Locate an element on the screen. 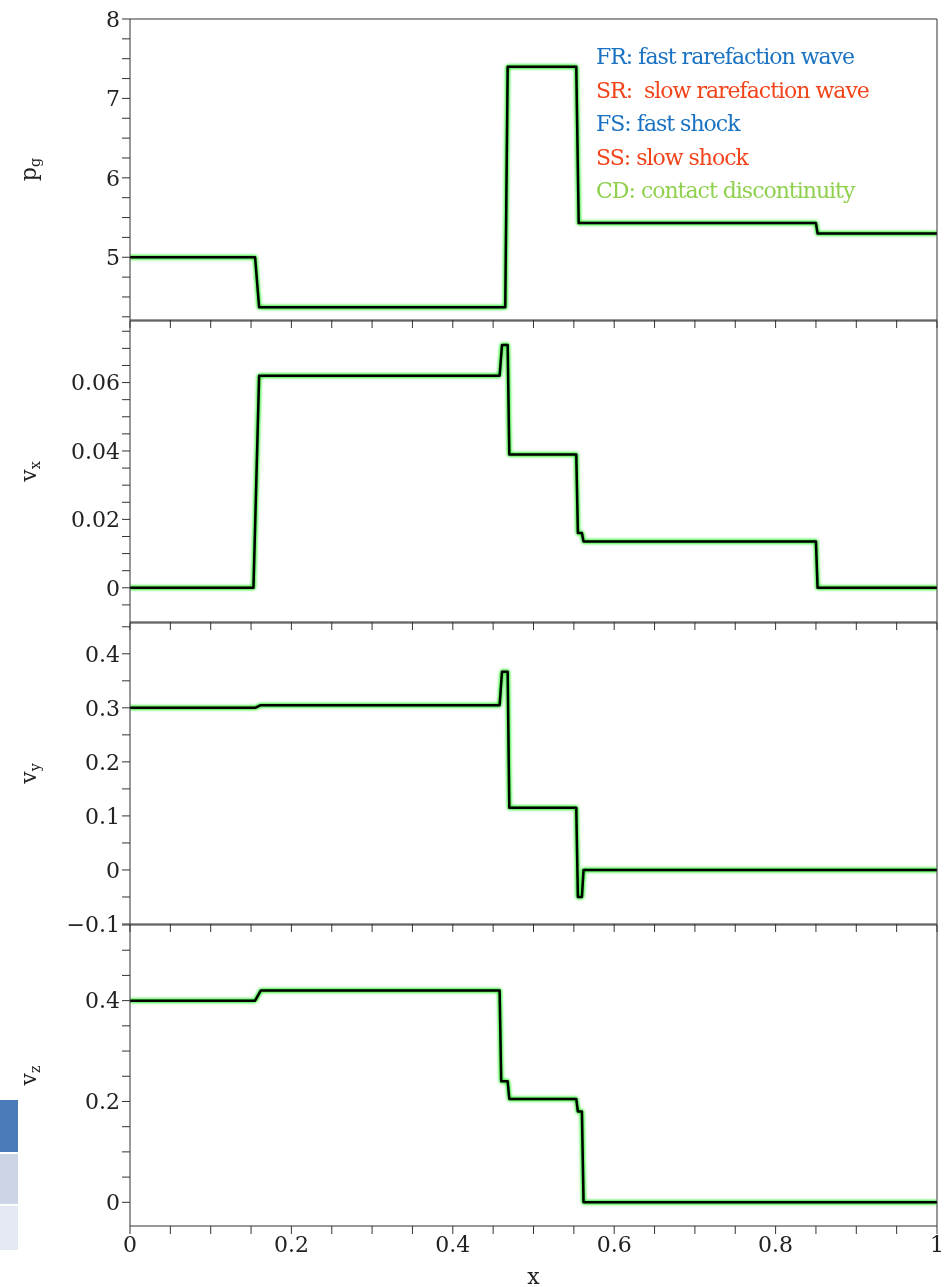 The height and width of the screenshot is (1287, 947). y-tick-label: 7 is located at coordinates (113, 99).